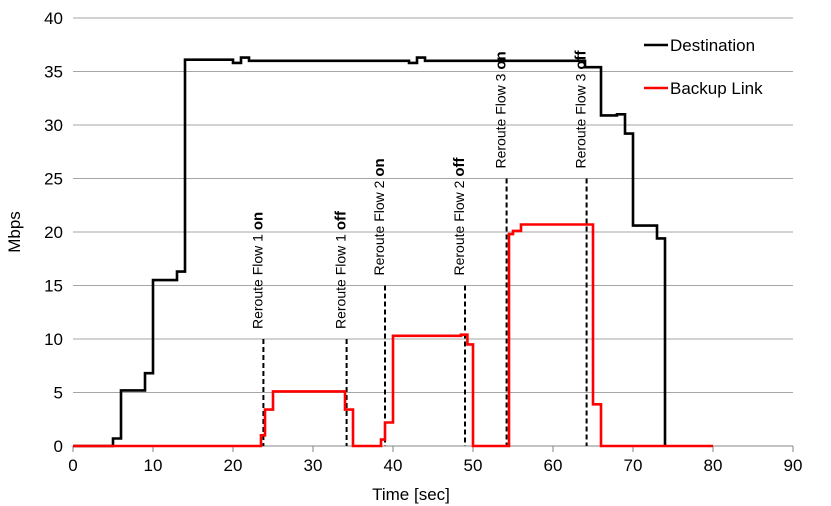  Describe the element at coordinates (411, 494) in the screenshot. I see `x-axis-title: Time [sec]` at that location.